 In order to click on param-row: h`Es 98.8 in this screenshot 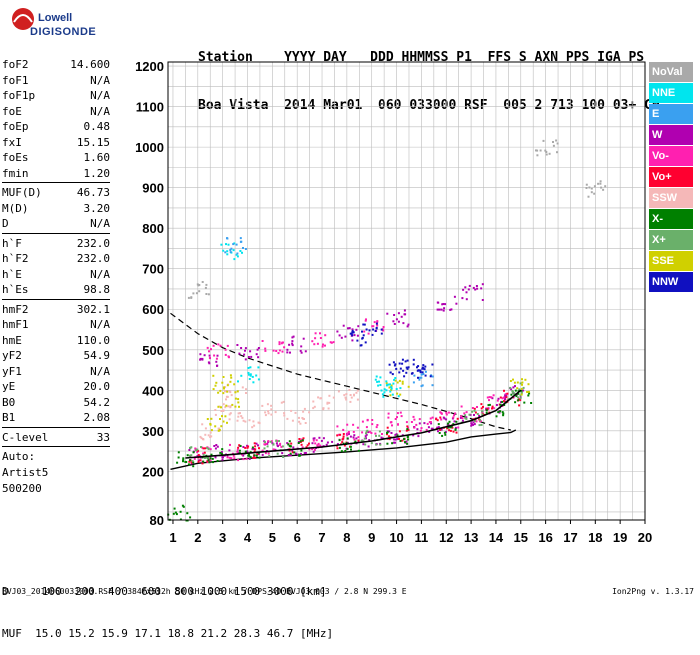, I will do `click(56, 290)`.